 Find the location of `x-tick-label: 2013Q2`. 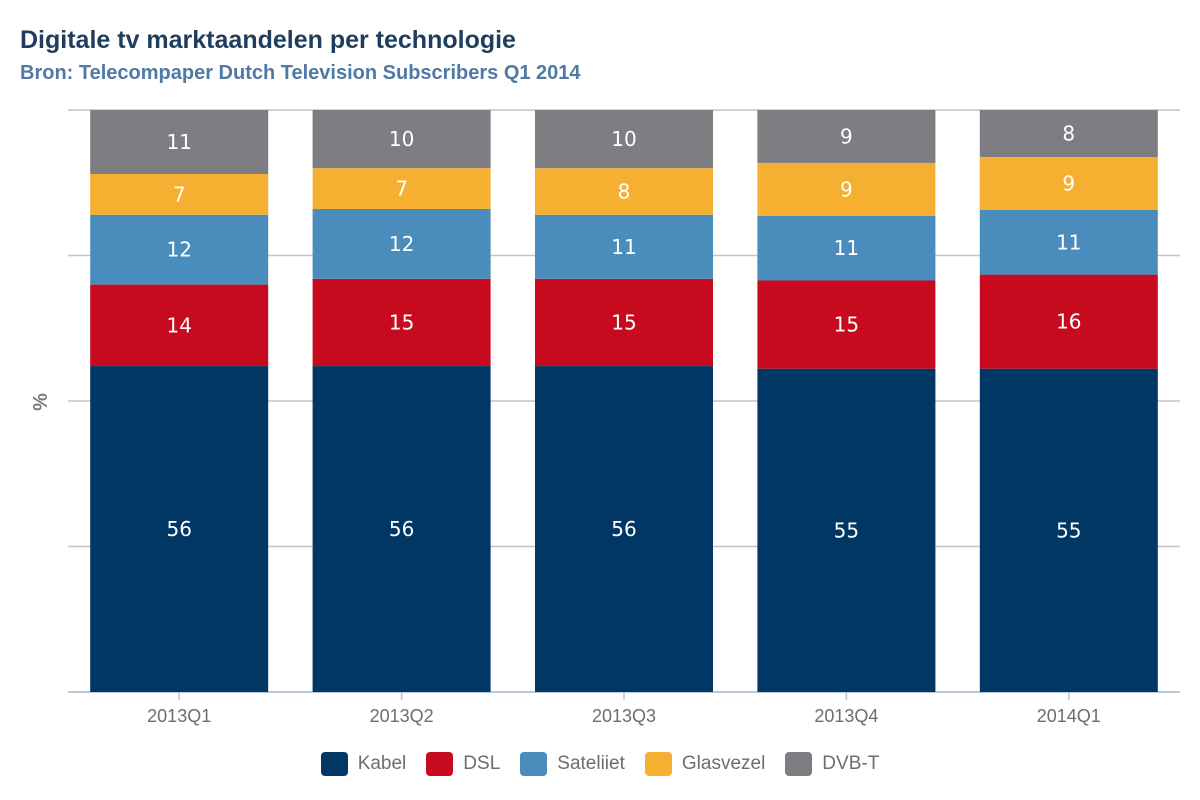

x-tick-label: 2013Q2 is located at coordinates (402, 716).